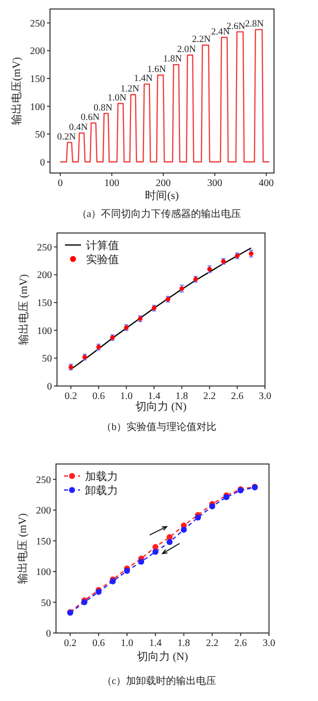 This screenshot has width=318, height=701. What do you see at coordinates (214, 183) in the screenshot?
I see `x-tick-label: 300` at bounding box center [214, 183].